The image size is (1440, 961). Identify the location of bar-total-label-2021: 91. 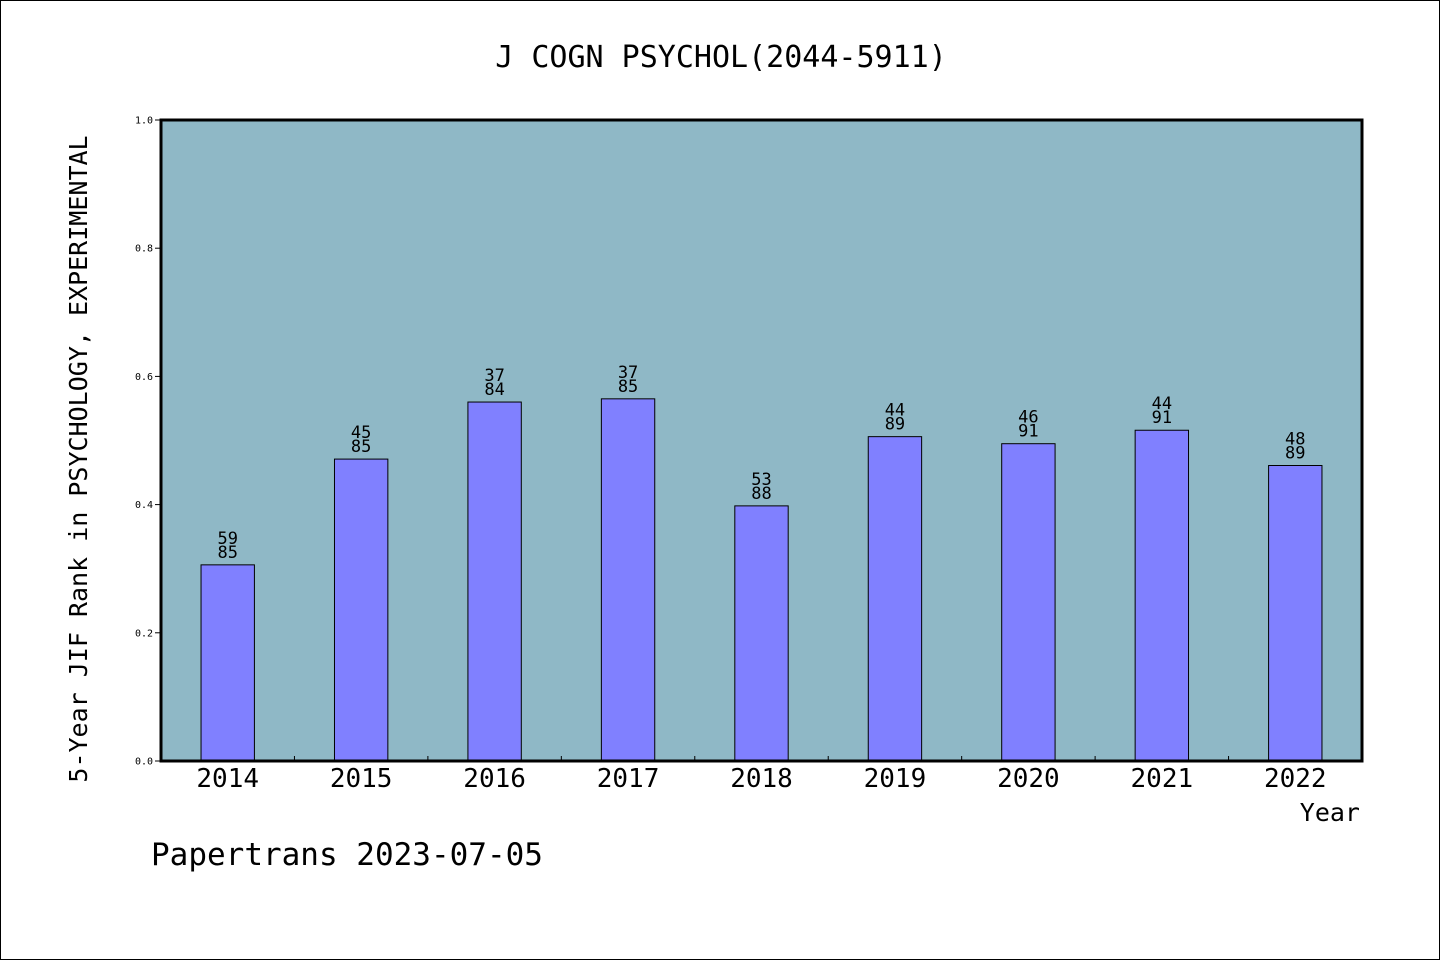
(1162, 418).